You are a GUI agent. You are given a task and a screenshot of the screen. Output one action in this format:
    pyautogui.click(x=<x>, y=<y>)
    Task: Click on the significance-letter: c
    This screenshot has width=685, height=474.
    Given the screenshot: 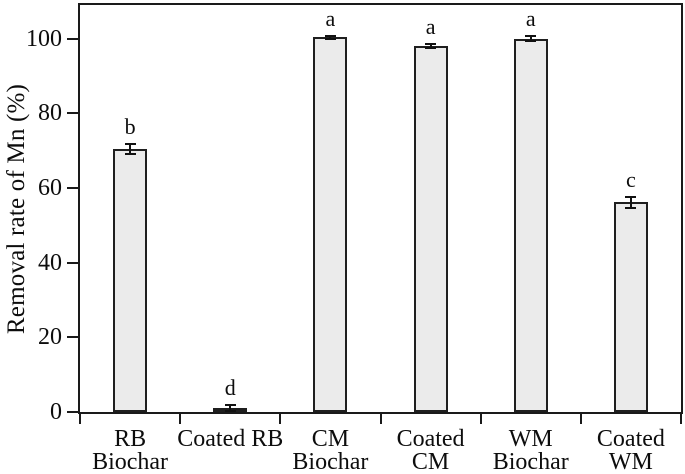 What is the action you would take?
    pyautogui.click(x=631, y=179)
    